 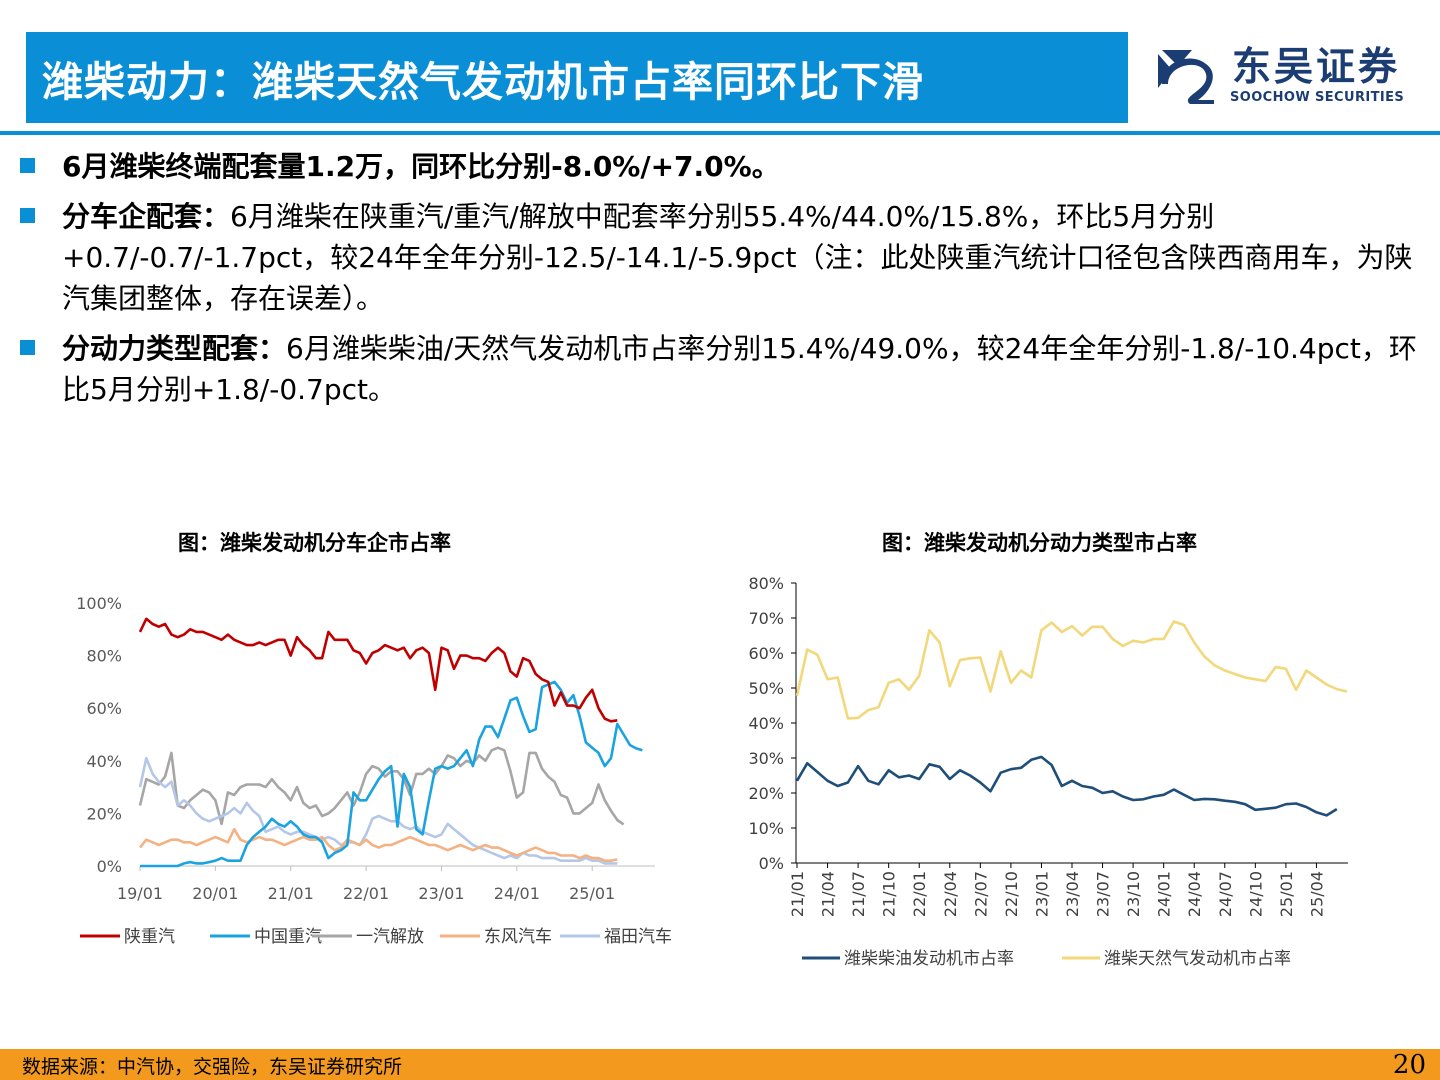 I want to click on x-tick-label: 22/10, so click(x=1011, y=894).